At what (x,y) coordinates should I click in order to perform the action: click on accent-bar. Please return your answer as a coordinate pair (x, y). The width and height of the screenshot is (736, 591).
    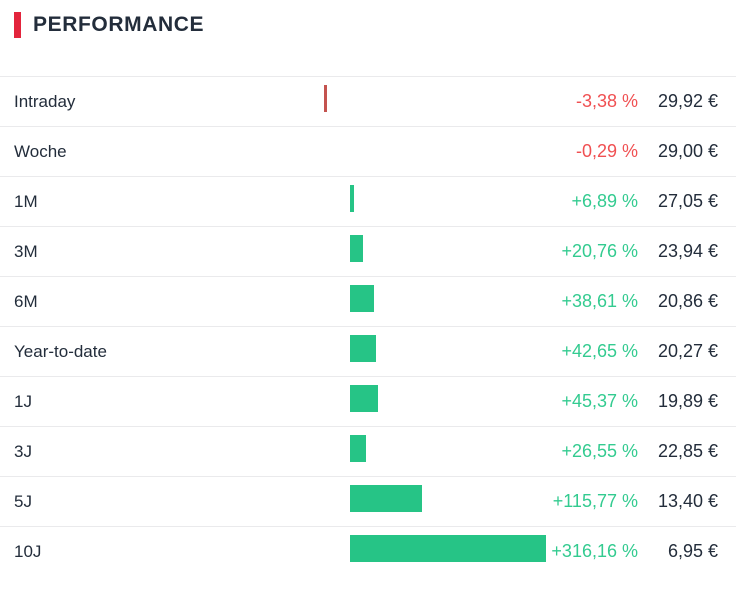
    Looking at the image, I should click on (17, 25).